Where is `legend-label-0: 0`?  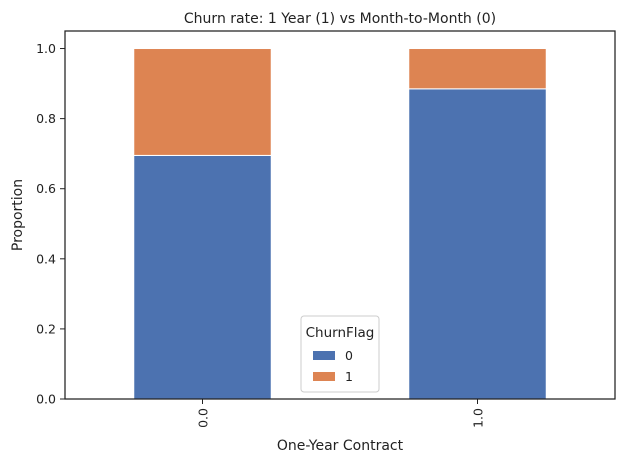
legend-label-0: 0 is located at coordinates (349, 355).